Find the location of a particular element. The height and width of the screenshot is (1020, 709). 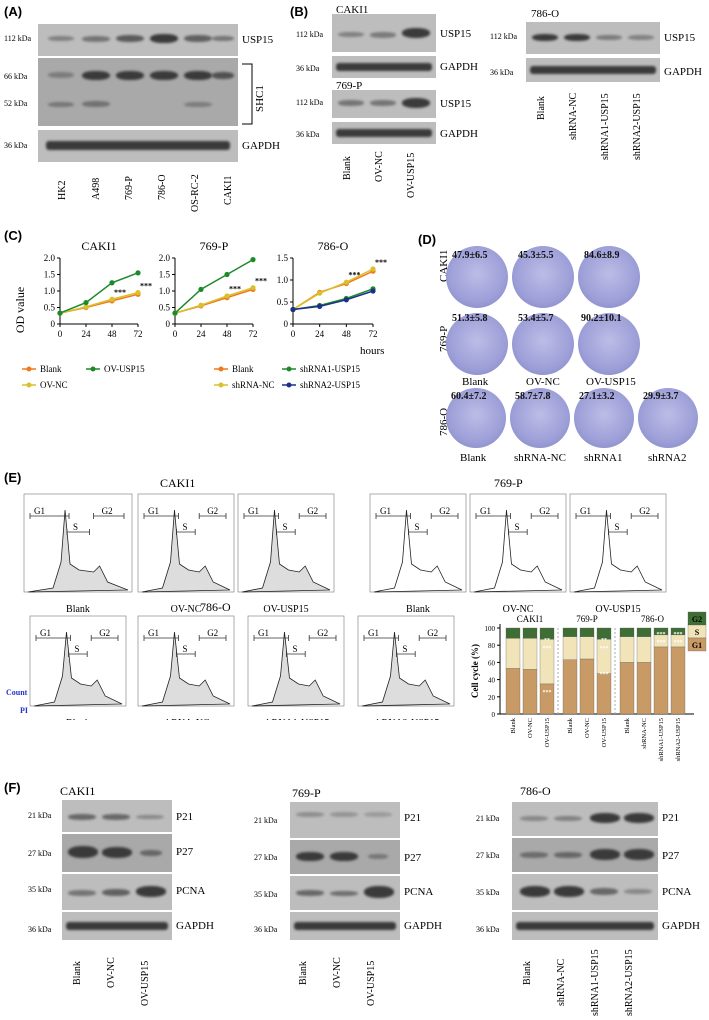

histogram-label: OV-USP15 is located at coordinates (617, 609).